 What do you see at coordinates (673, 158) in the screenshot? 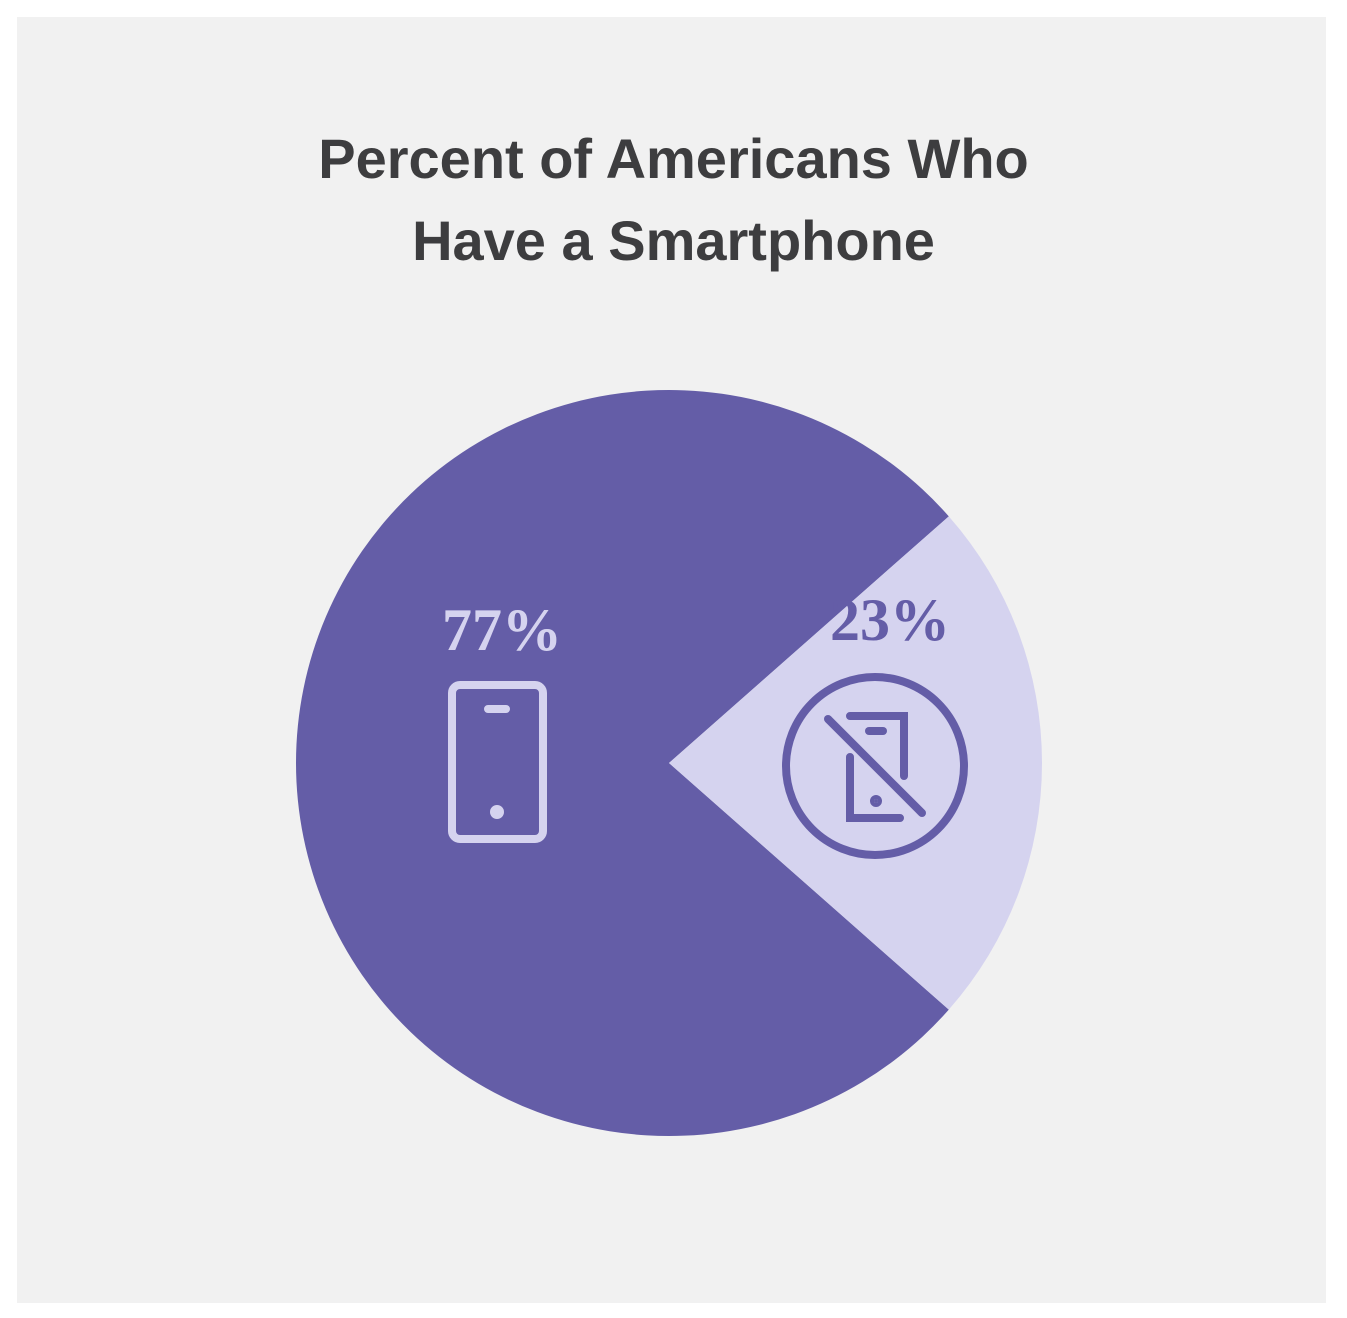
I see `chart-title-line-1: Percent of Americans Who` at bounding box center [673, 158].